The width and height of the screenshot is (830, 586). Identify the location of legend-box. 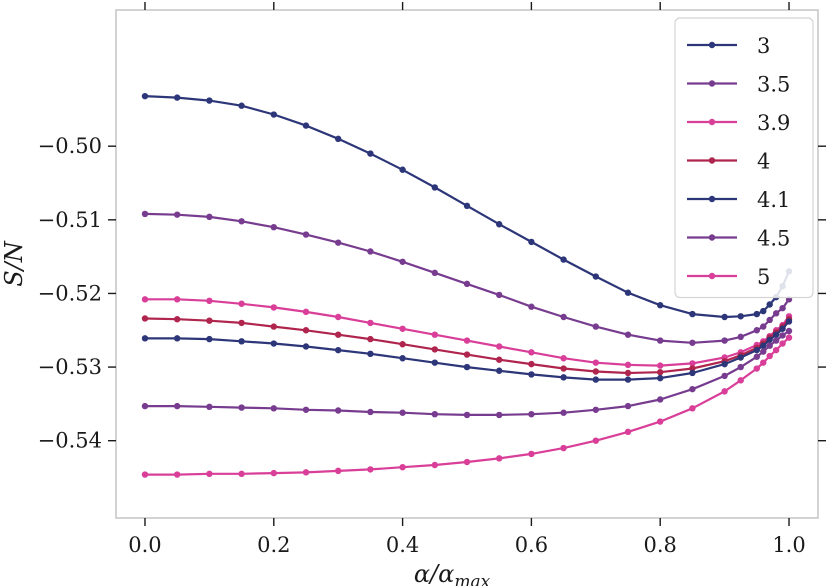
(744, 158).